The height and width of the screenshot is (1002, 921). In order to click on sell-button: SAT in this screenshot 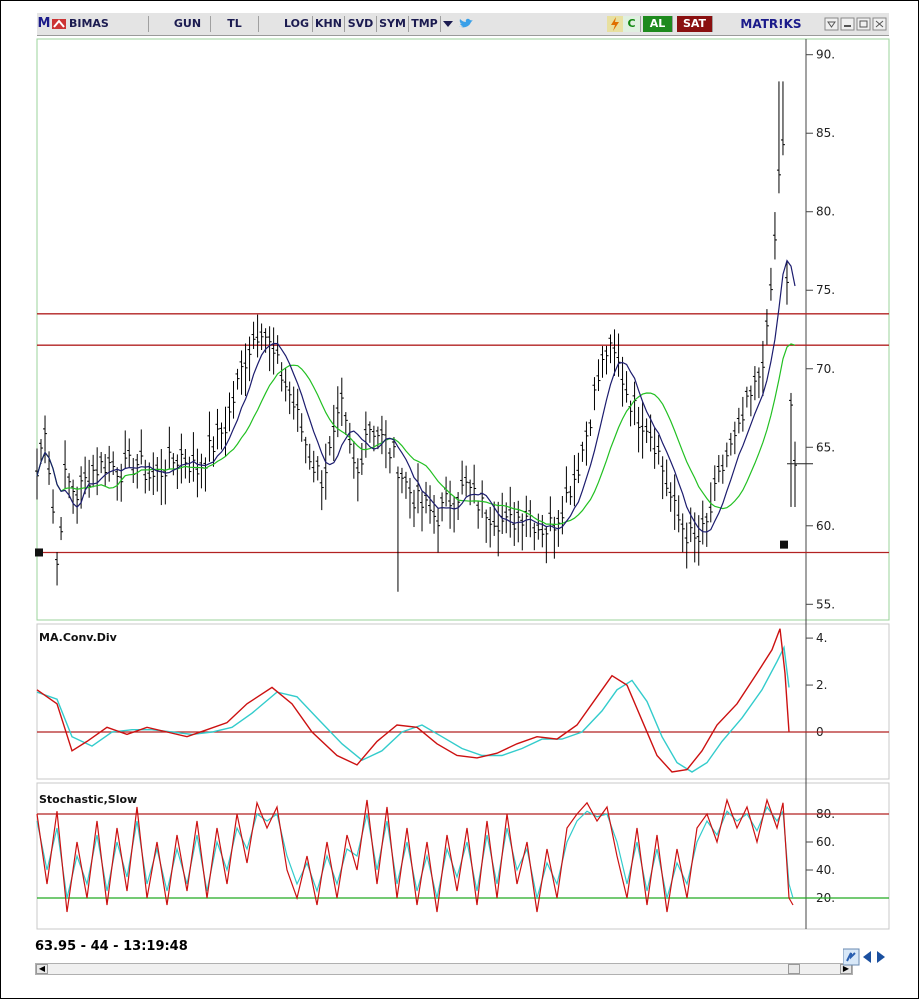, I will do `click(695, 24)`.